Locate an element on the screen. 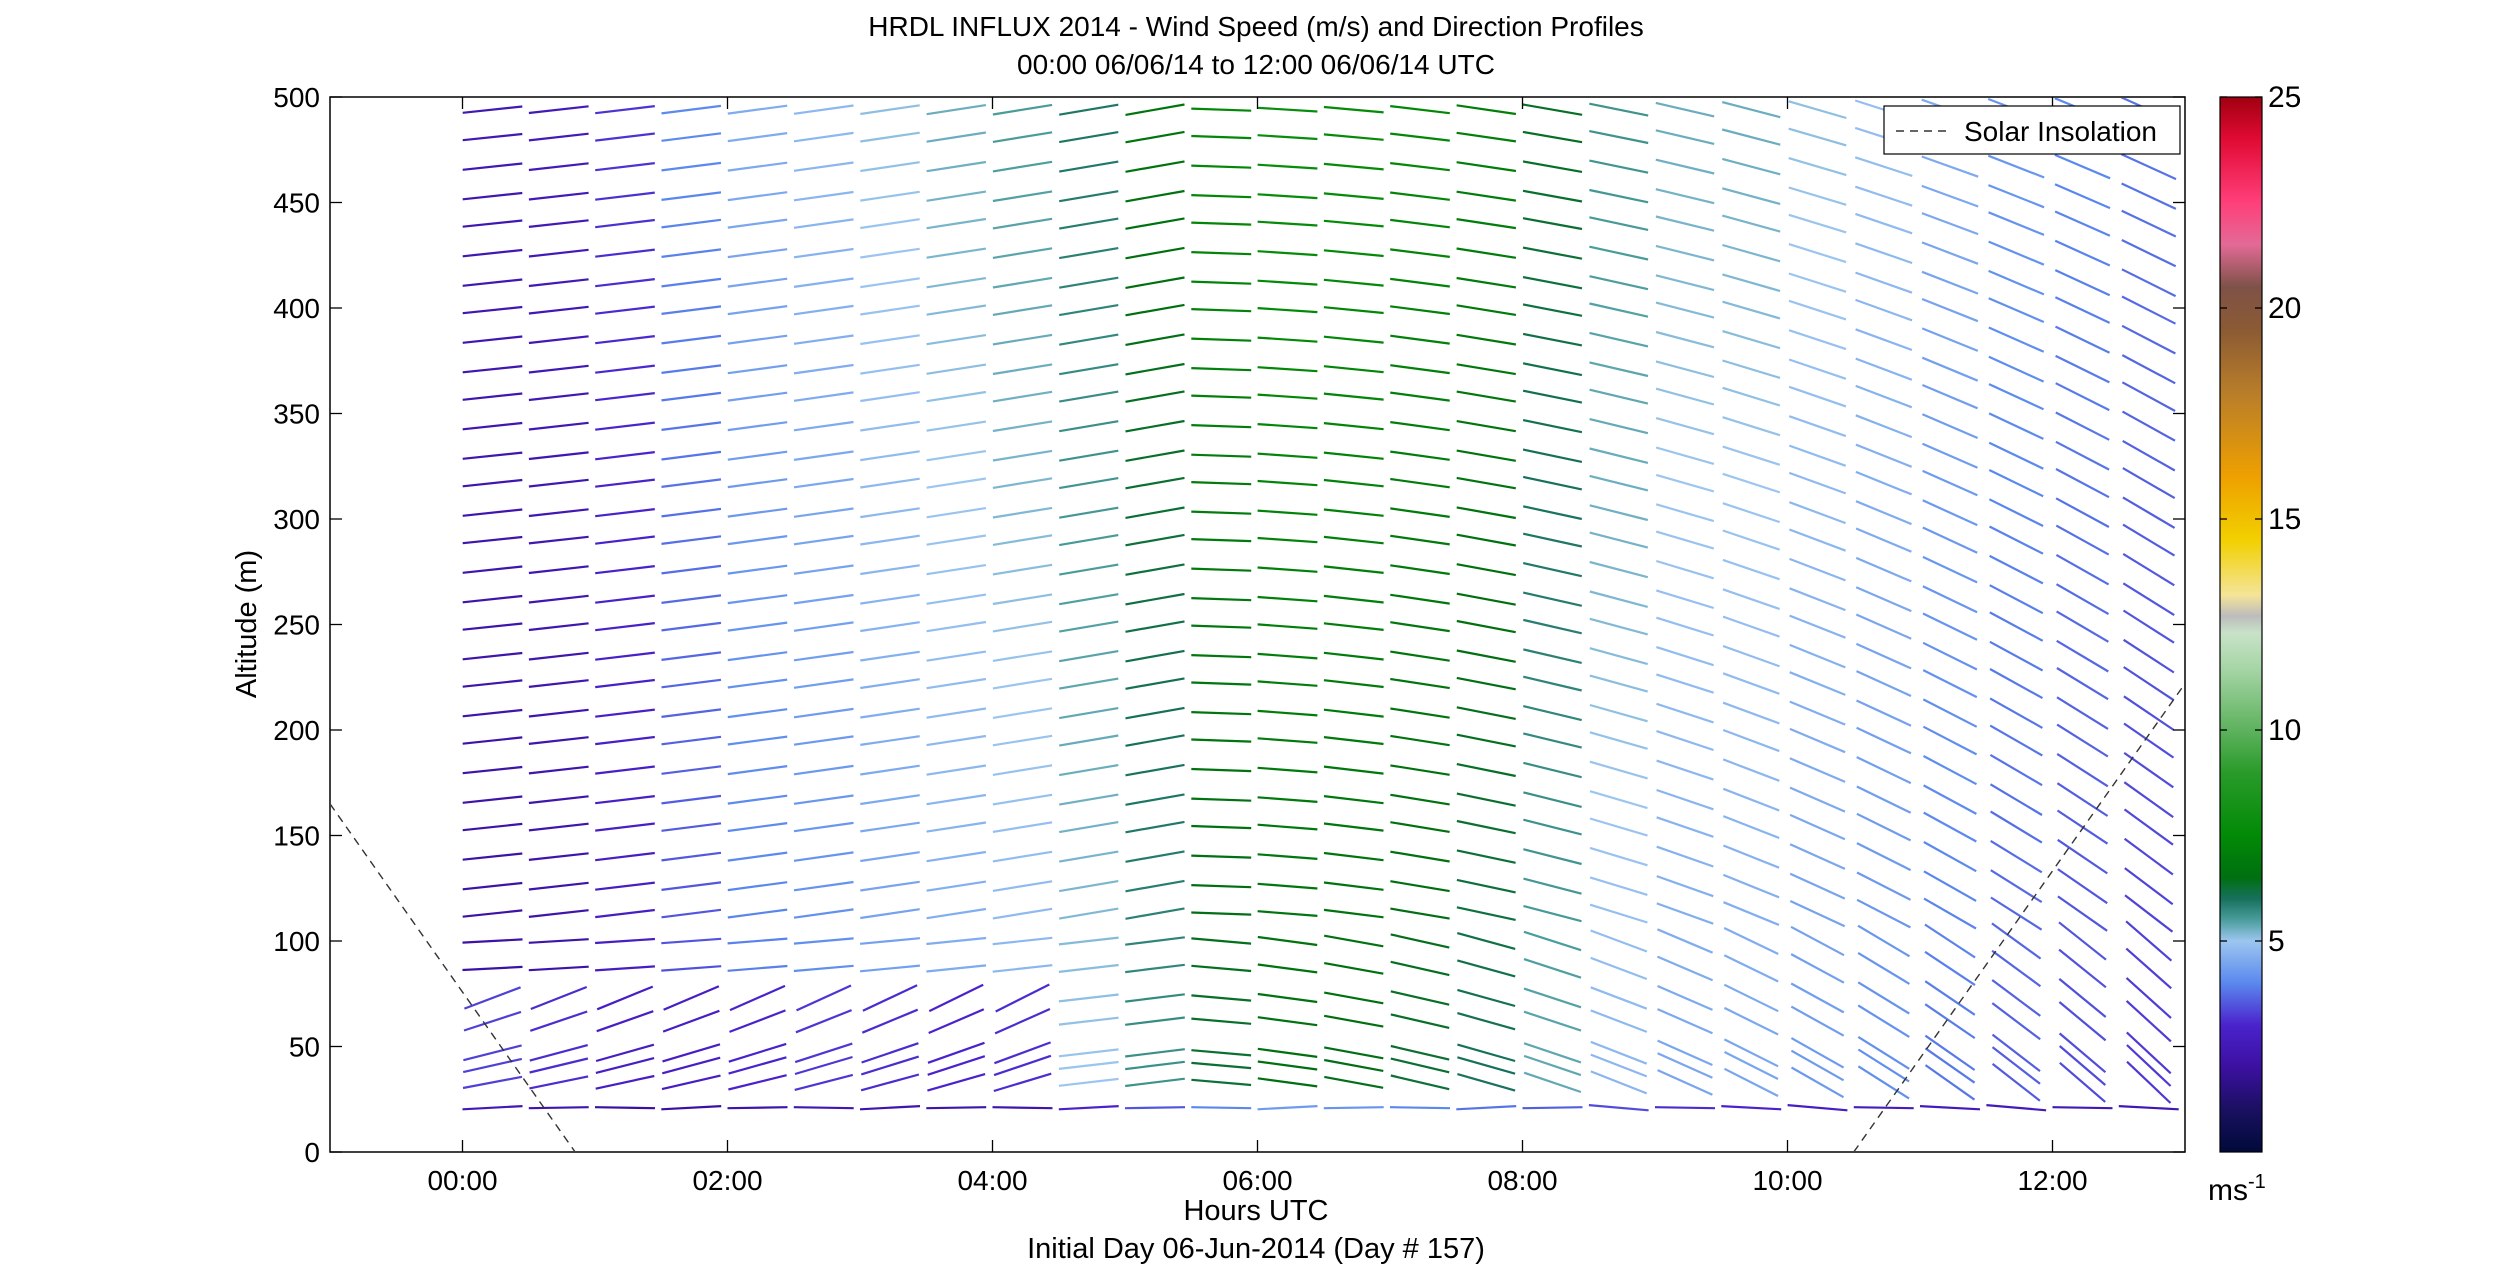  y-tick-label: 100 is located at coordinates (296, 941).